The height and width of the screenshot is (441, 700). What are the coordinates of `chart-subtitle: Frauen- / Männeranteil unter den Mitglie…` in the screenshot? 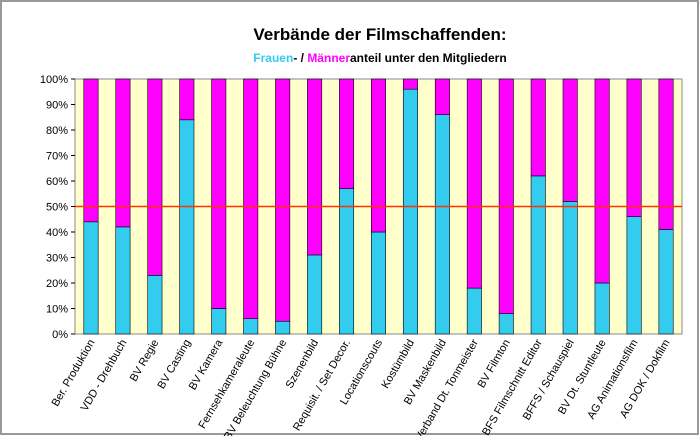 It's located at (379, 58).